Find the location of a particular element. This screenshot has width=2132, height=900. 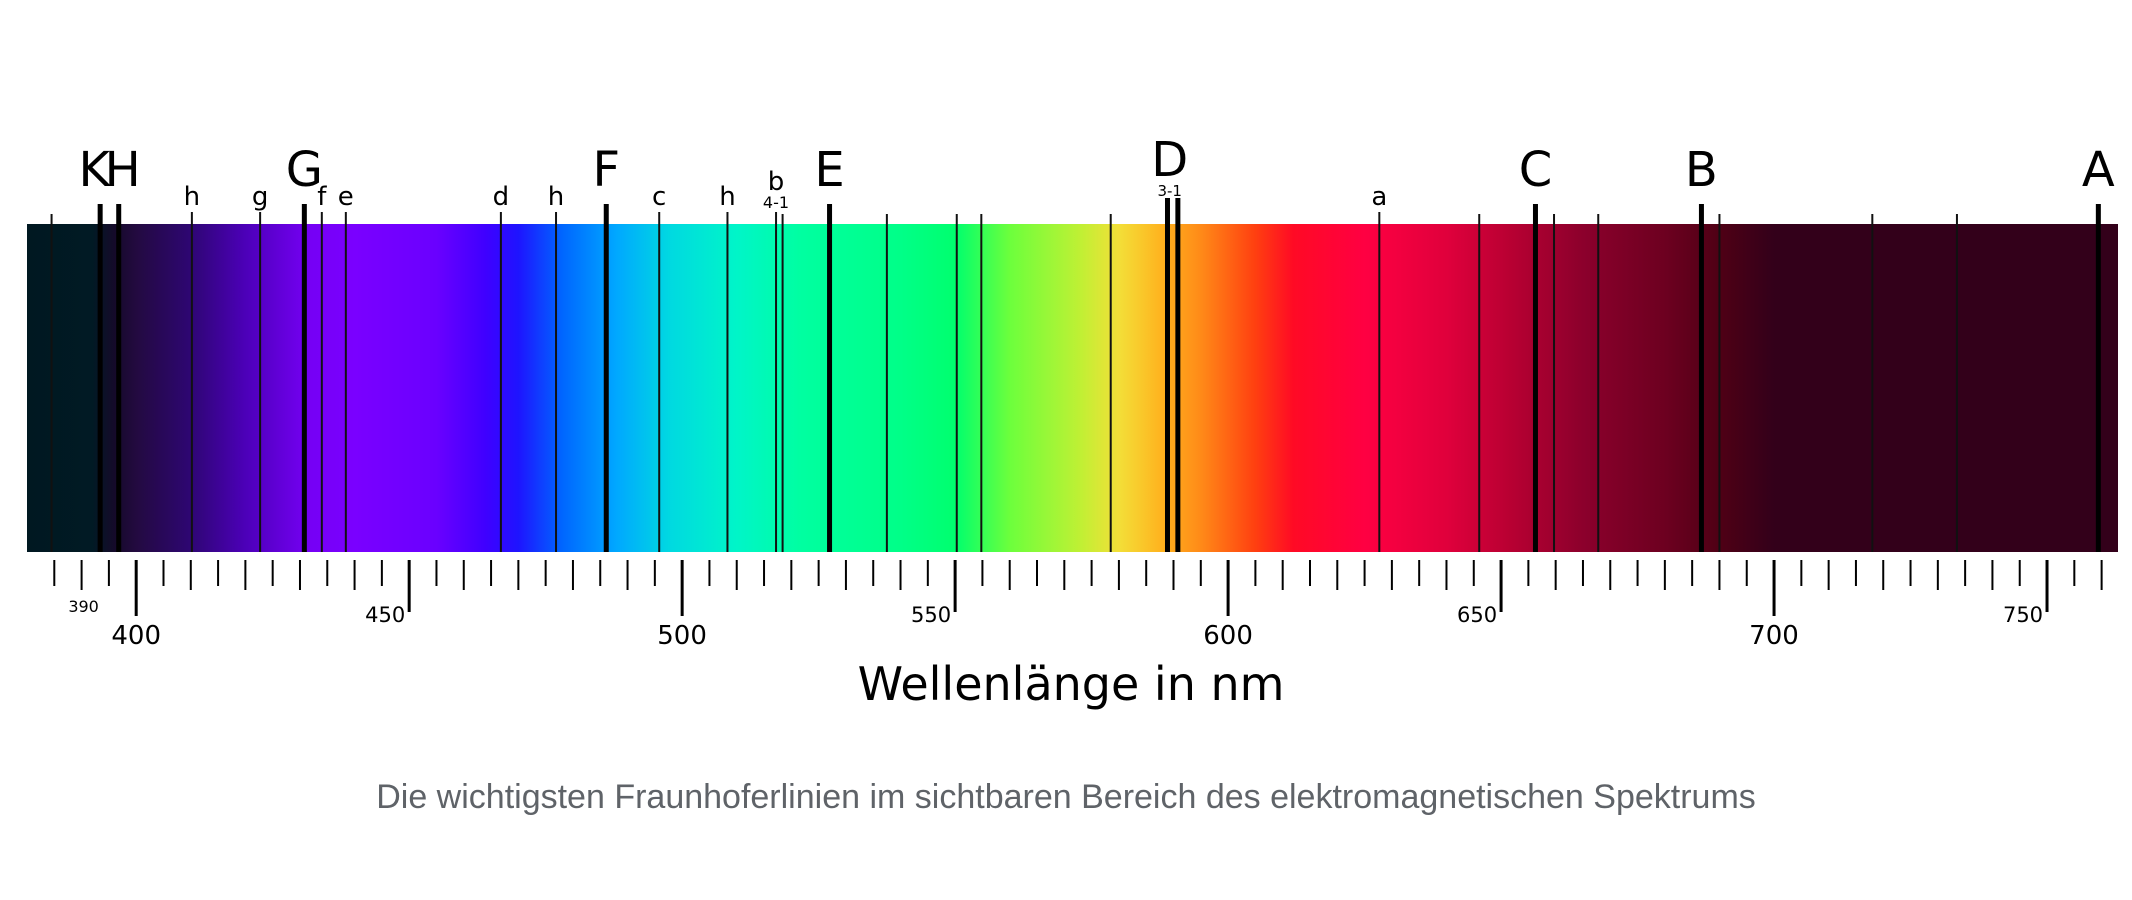

minor-line-sublabel: 4-1 is located at coordinates (776, 202).